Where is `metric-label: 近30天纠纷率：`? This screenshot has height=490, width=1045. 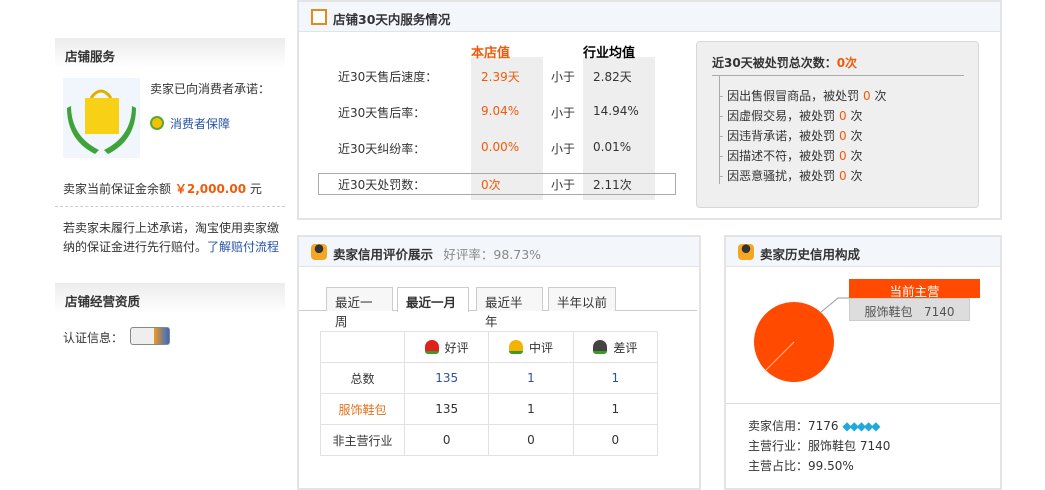 metric-label: 近30天纠纷率： is located at coordinates (382, 149).